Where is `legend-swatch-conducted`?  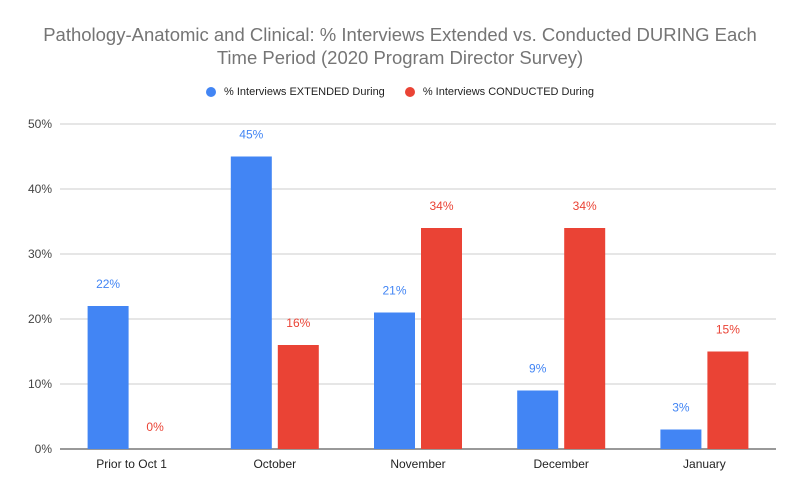 legend-swatch-conducted is located at coordinates (409, 92).